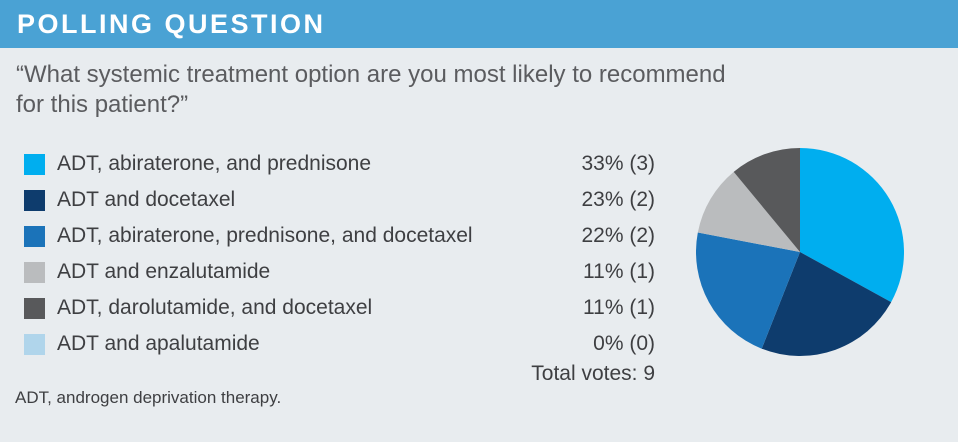 The width and height of the screenshot is (958, 442). What do you see at coordinates (339, 344) in the screenshot?
I see `legend-row: ADT and apalutamide 0% (0)` at bounding box center [339, 344].